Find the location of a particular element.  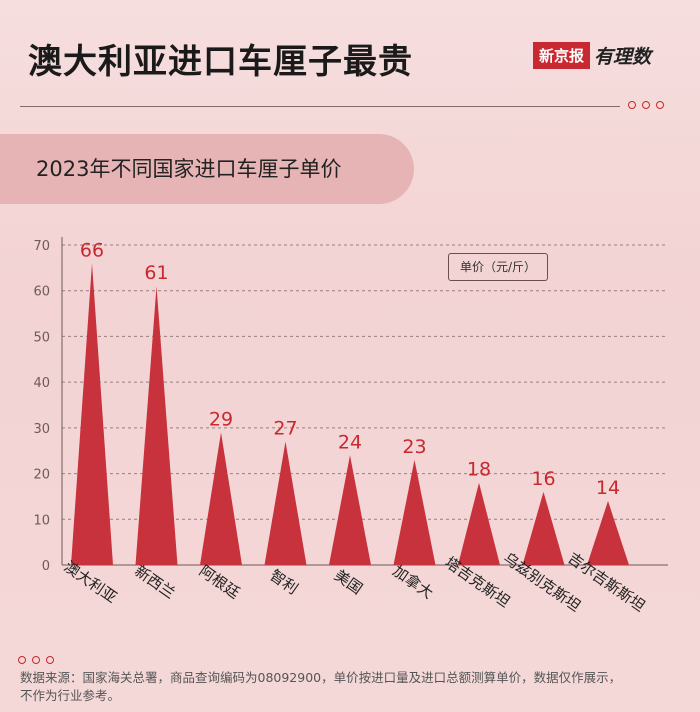

brand-logo: 新京报 有理数 is located at coordinates (592, 55).